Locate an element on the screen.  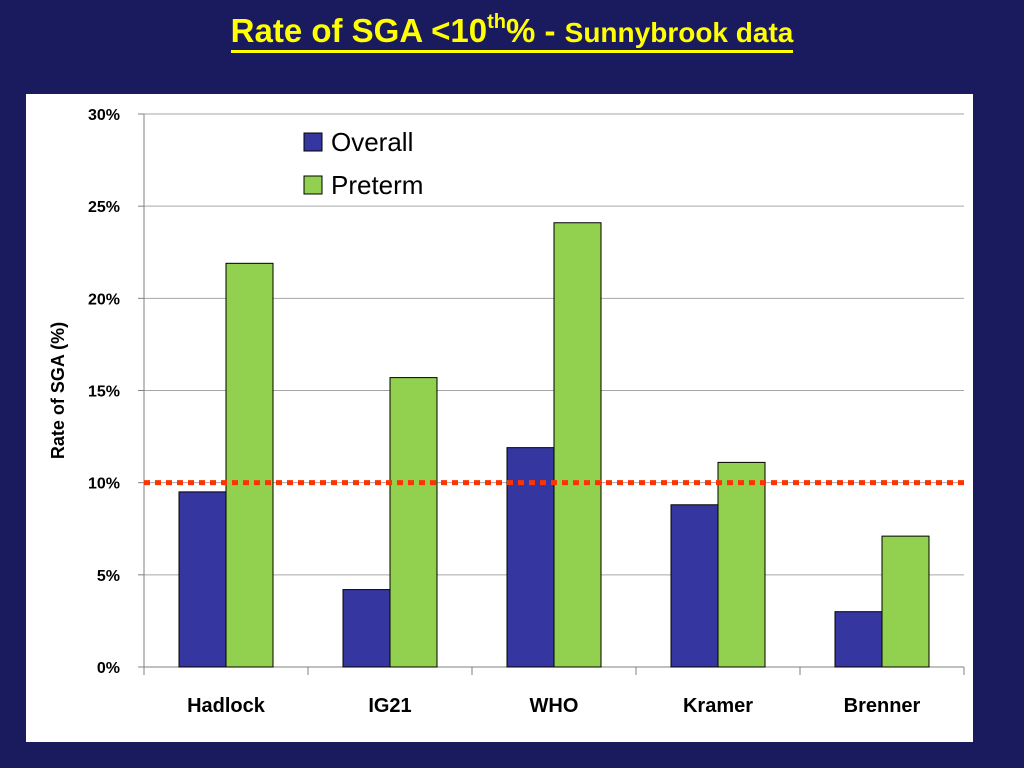
x-category-label: Hadlock is located at coordinates (226, 706).